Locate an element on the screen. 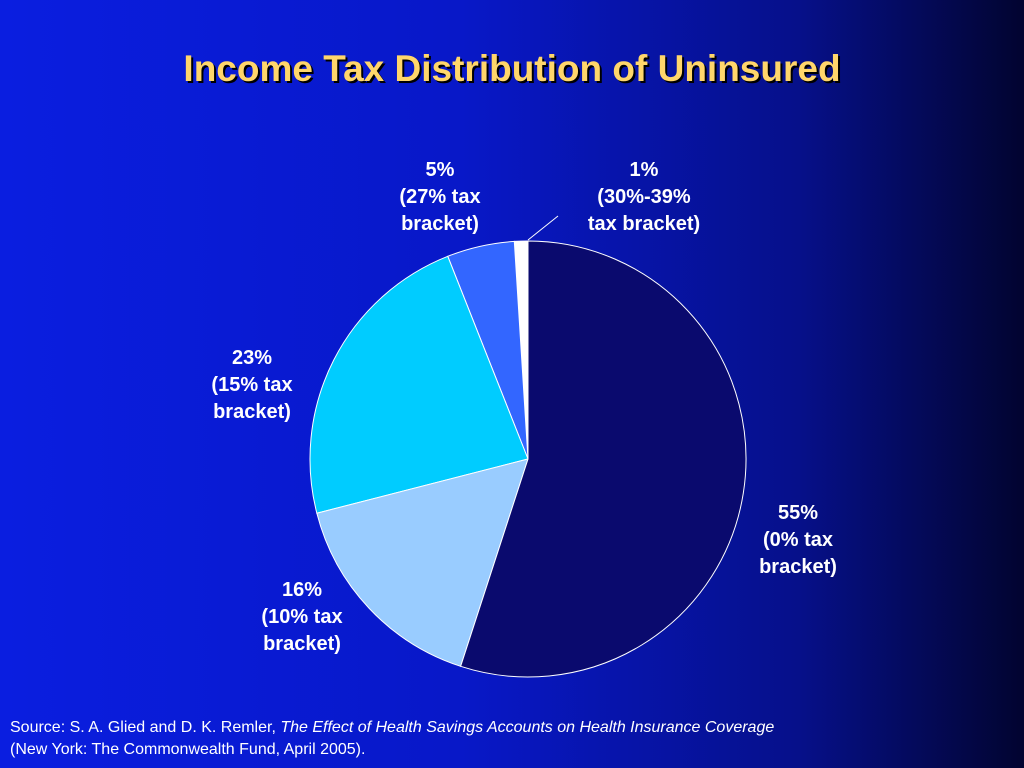  slide-title: Income Tax Distribution of Uninsured is located at coordinates (512, 68).